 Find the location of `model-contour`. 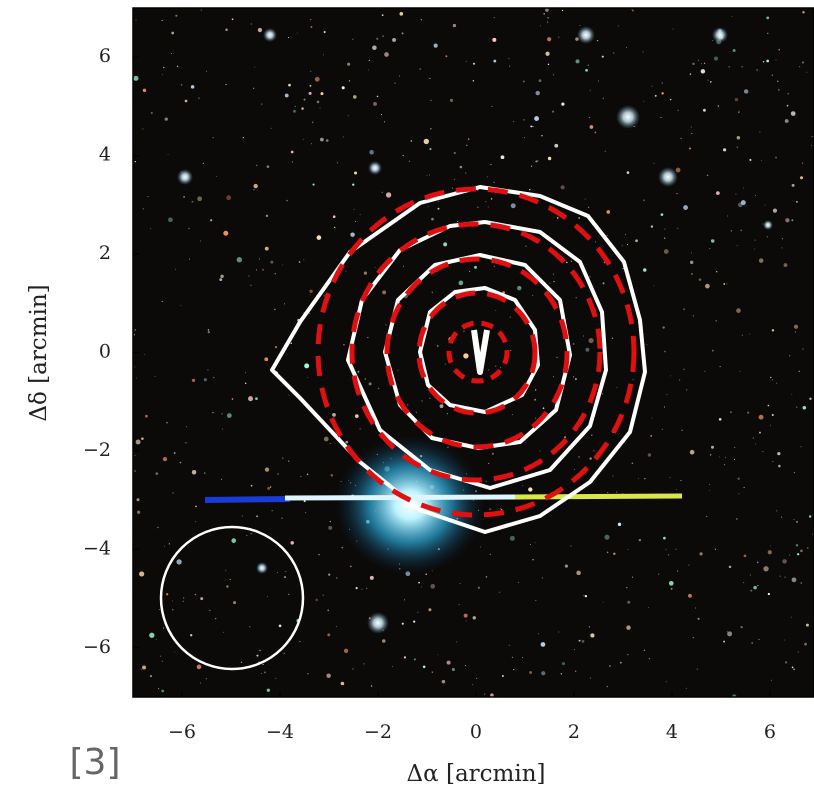

model-contour is located at coordinates (477, 353).